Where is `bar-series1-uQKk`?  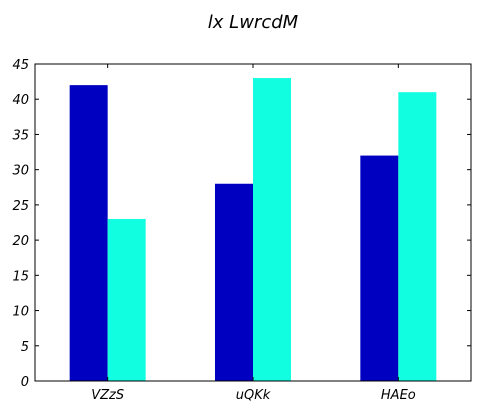
bar-series1-uQKk is located at coordinates (234, 282).